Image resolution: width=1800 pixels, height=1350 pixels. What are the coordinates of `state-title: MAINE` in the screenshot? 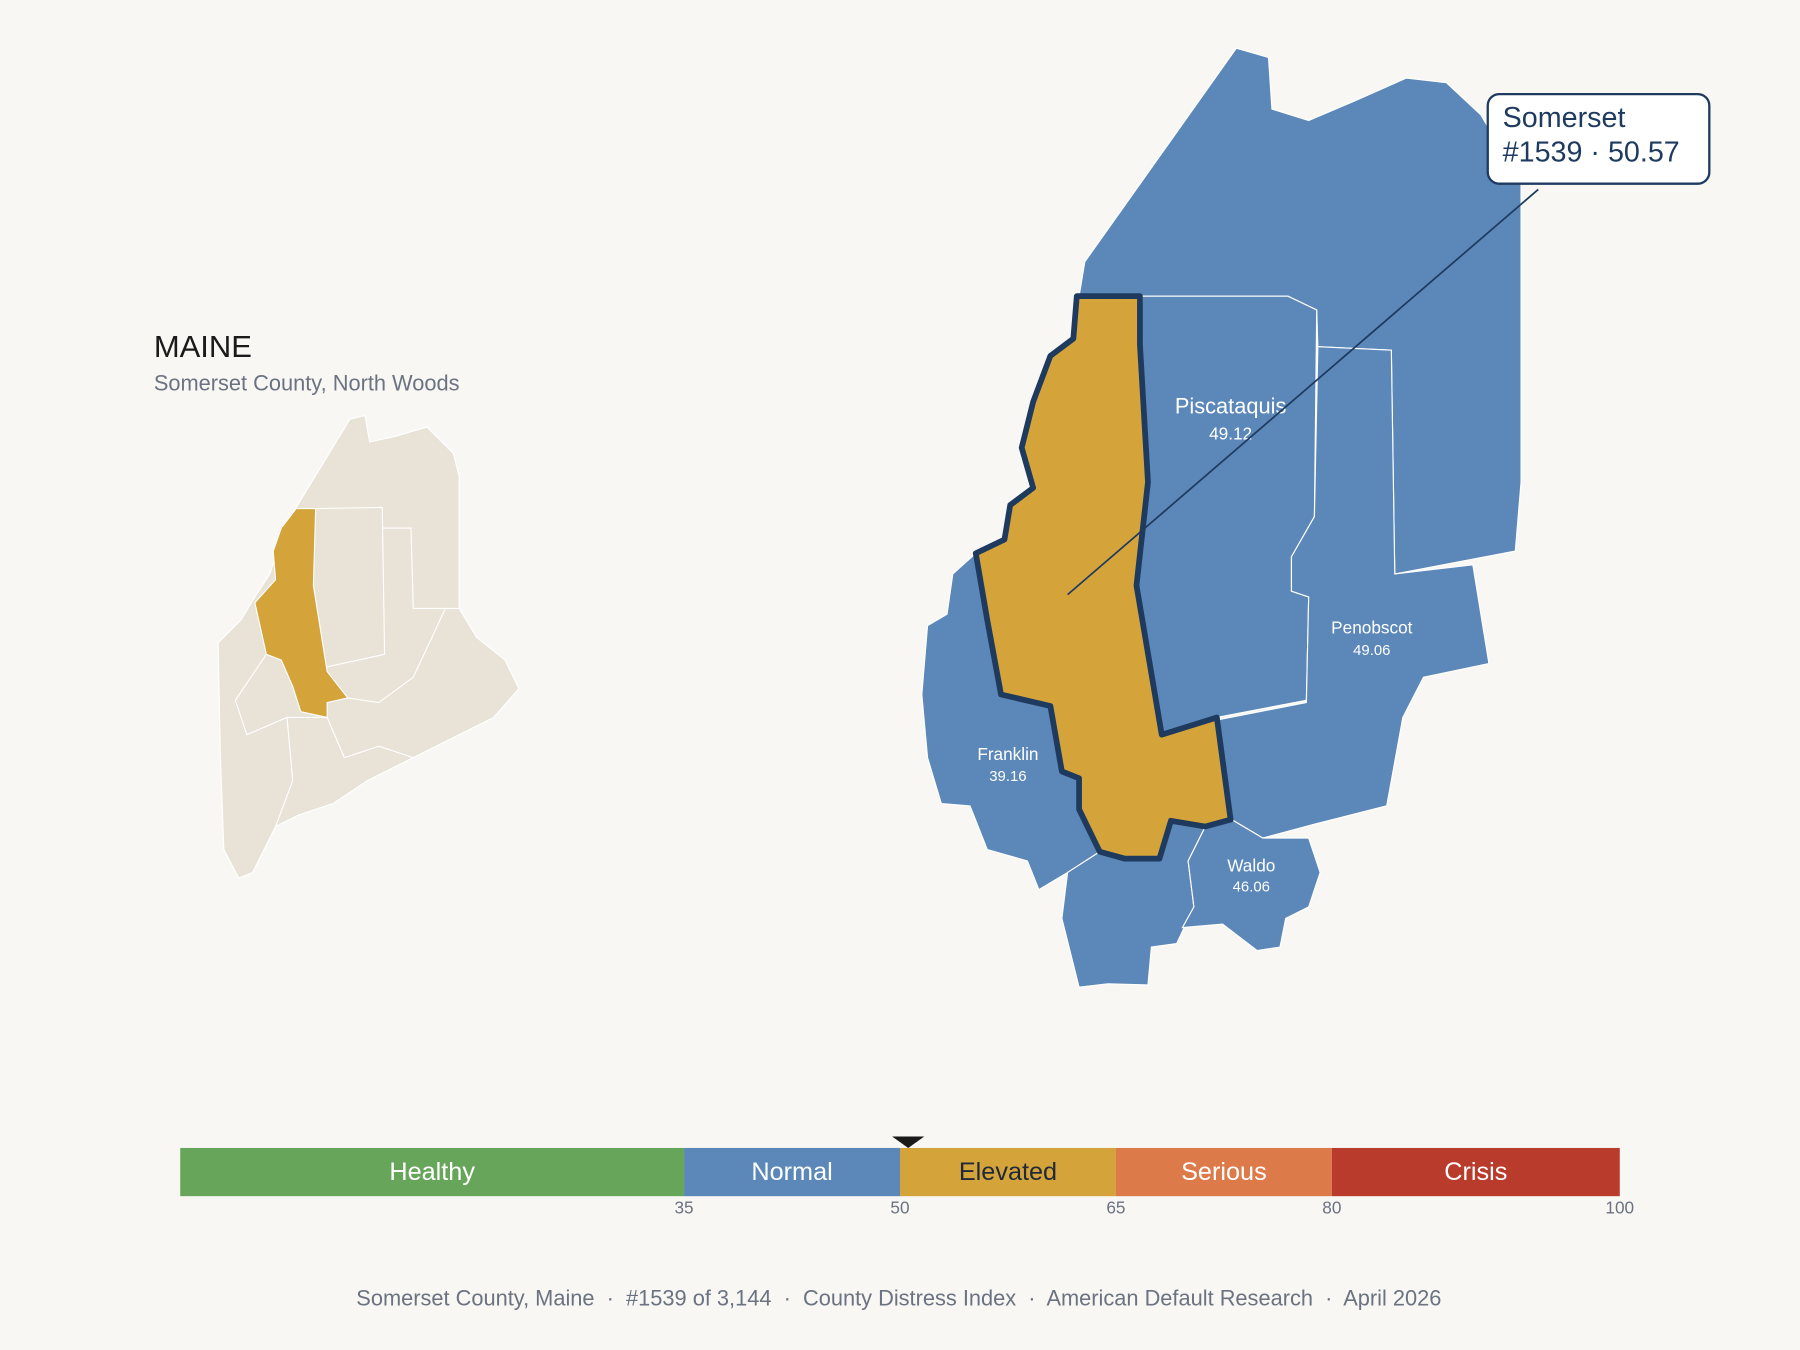 It's located at (203, 346).